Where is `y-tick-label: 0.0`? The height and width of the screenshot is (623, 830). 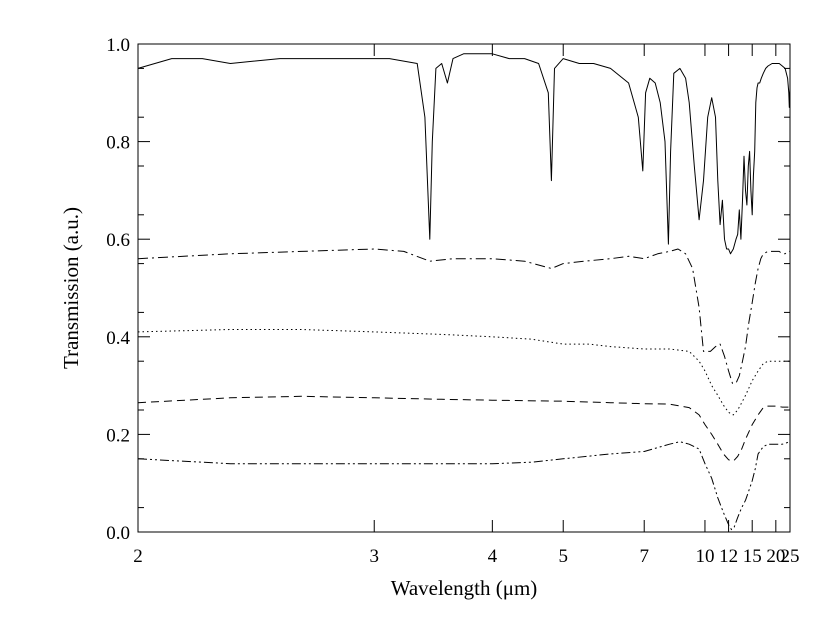
y-tick-label: 0.0 is located at coordinates (118, 533).